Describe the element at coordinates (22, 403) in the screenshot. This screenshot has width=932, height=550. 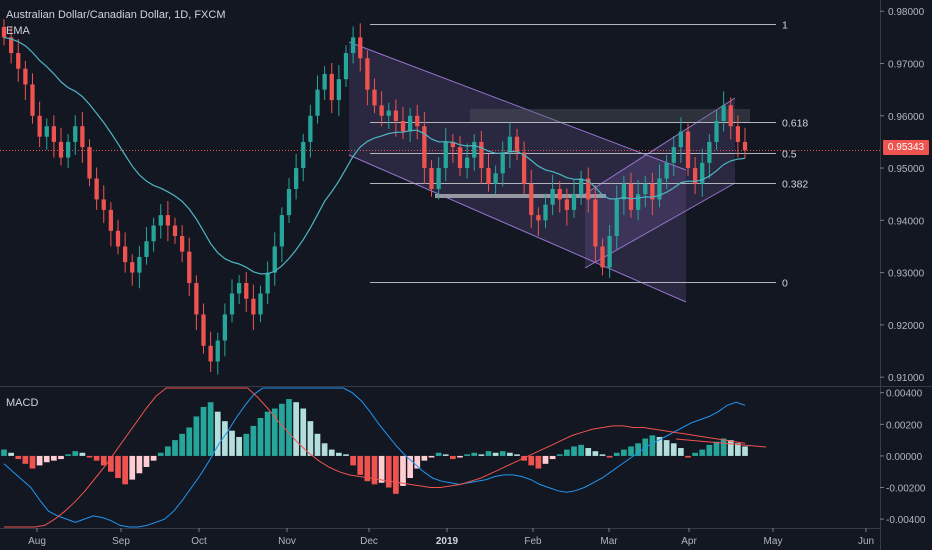
I see `macd-indicator-label: MACD` at that location.